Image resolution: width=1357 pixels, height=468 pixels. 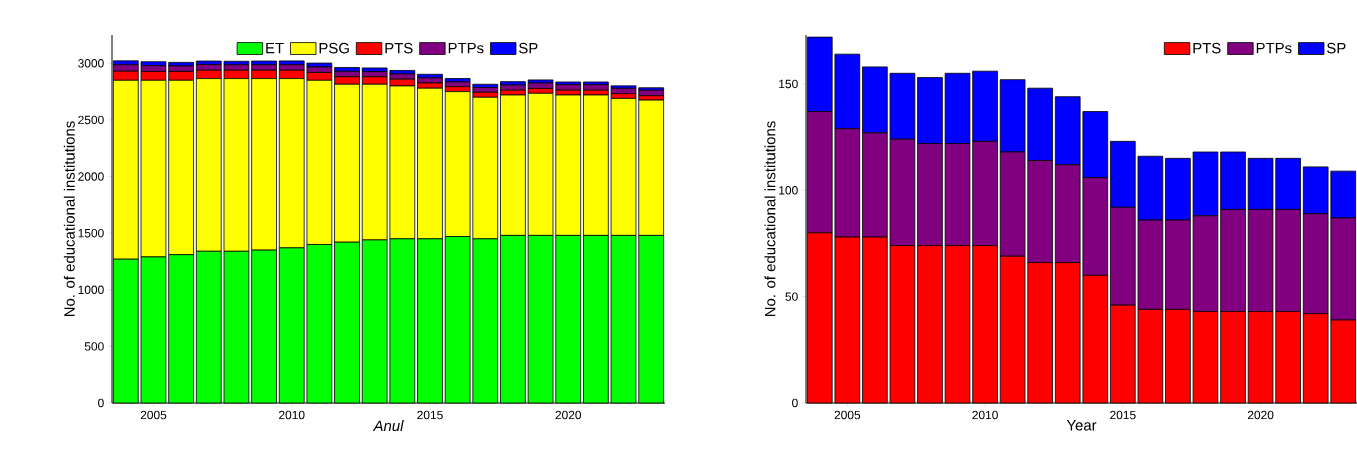 I want to click on x-axis-title: Year, so click(x=1081, y=425).